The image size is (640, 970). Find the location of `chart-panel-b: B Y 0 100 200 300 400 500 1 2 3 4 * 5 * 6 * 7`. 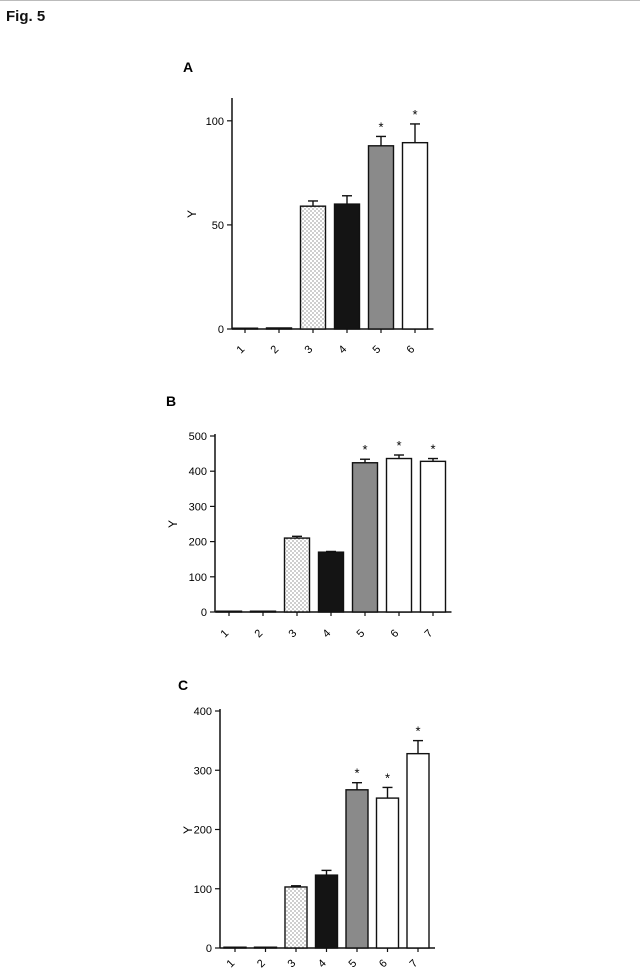

chart-panel-b: B Y 0 100 200 300 400 500 1 2 3 4 * 5 * 6 * 7 is located at coordinates (309, 516).